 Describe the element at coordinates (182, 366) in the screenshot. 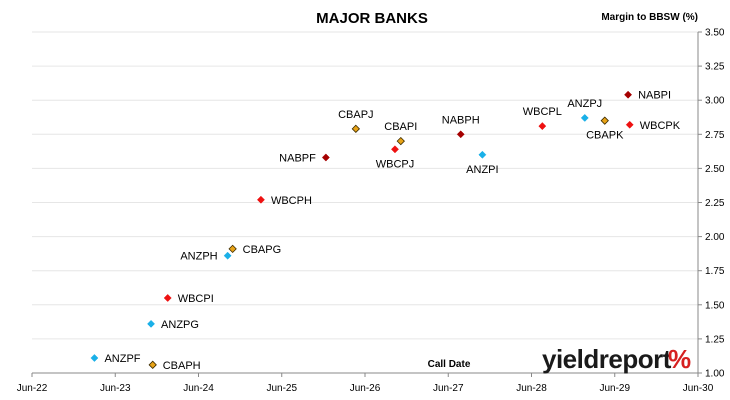

I see `point-label-cbaph: CBAPH` at that location.